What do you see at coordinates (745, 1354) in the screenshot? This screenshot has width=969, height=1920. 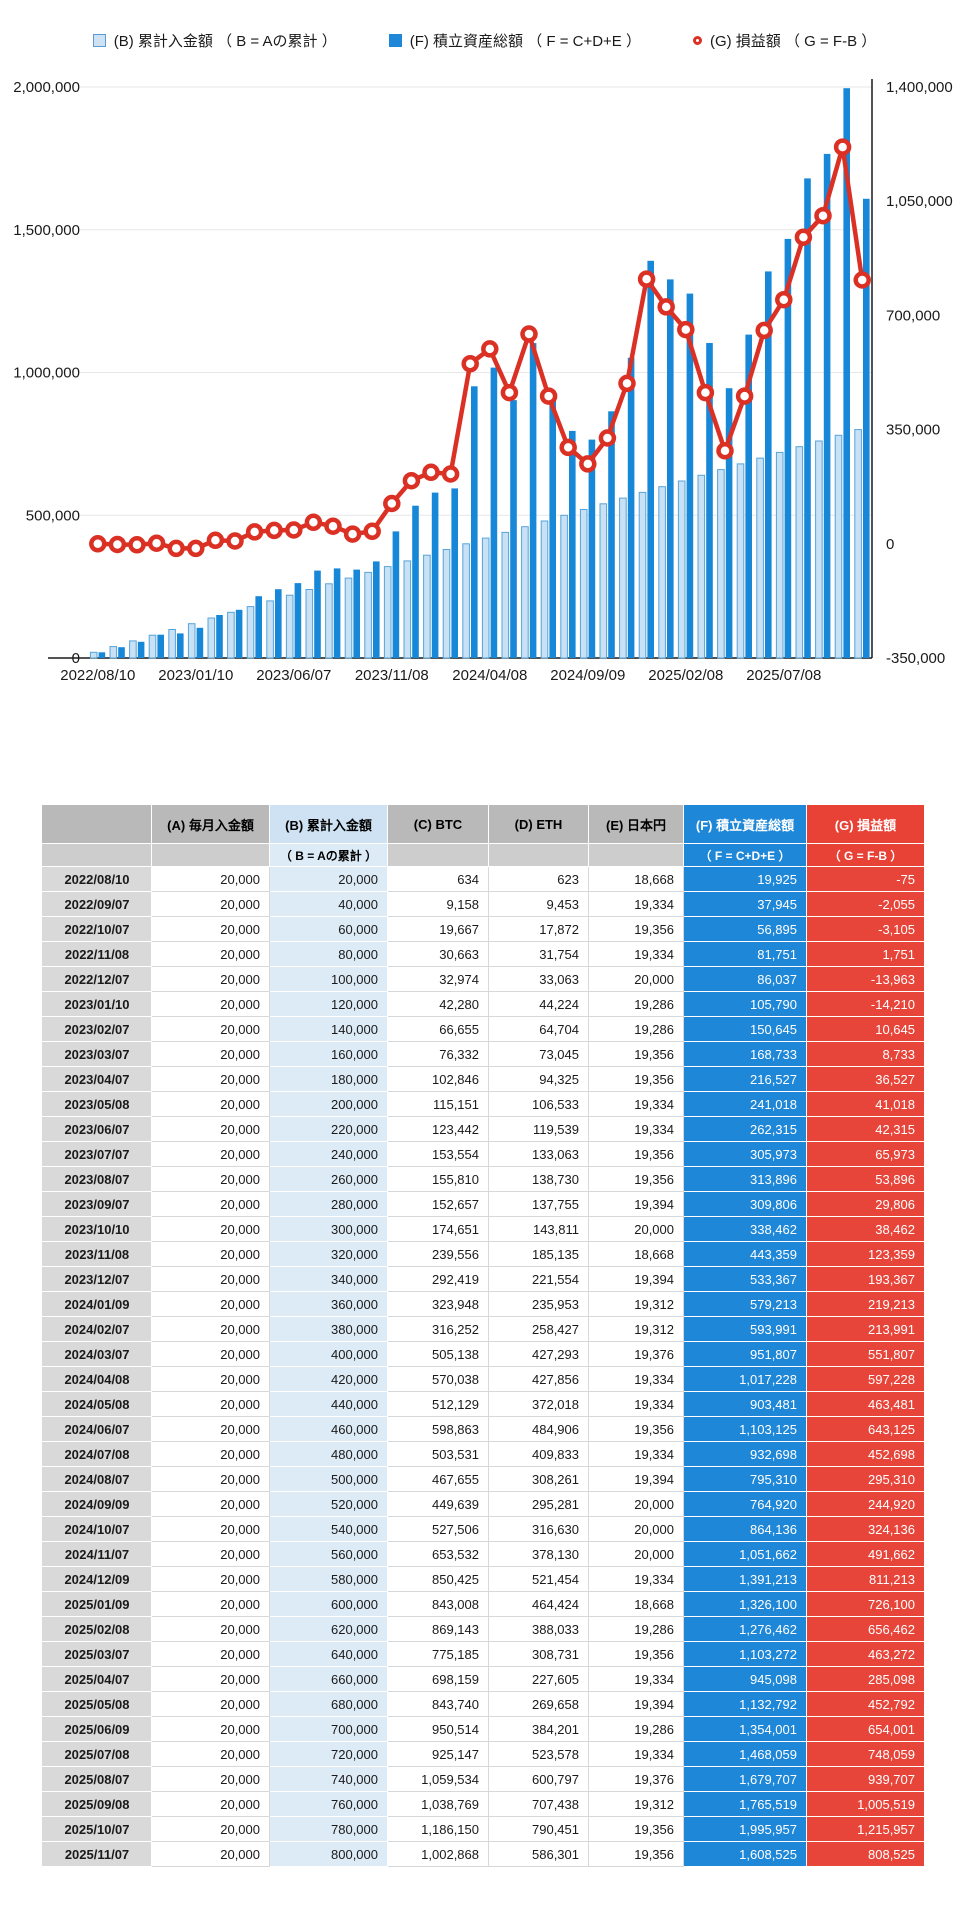 I see `cell-value: 951,807` at bounding box center [745, 1354].